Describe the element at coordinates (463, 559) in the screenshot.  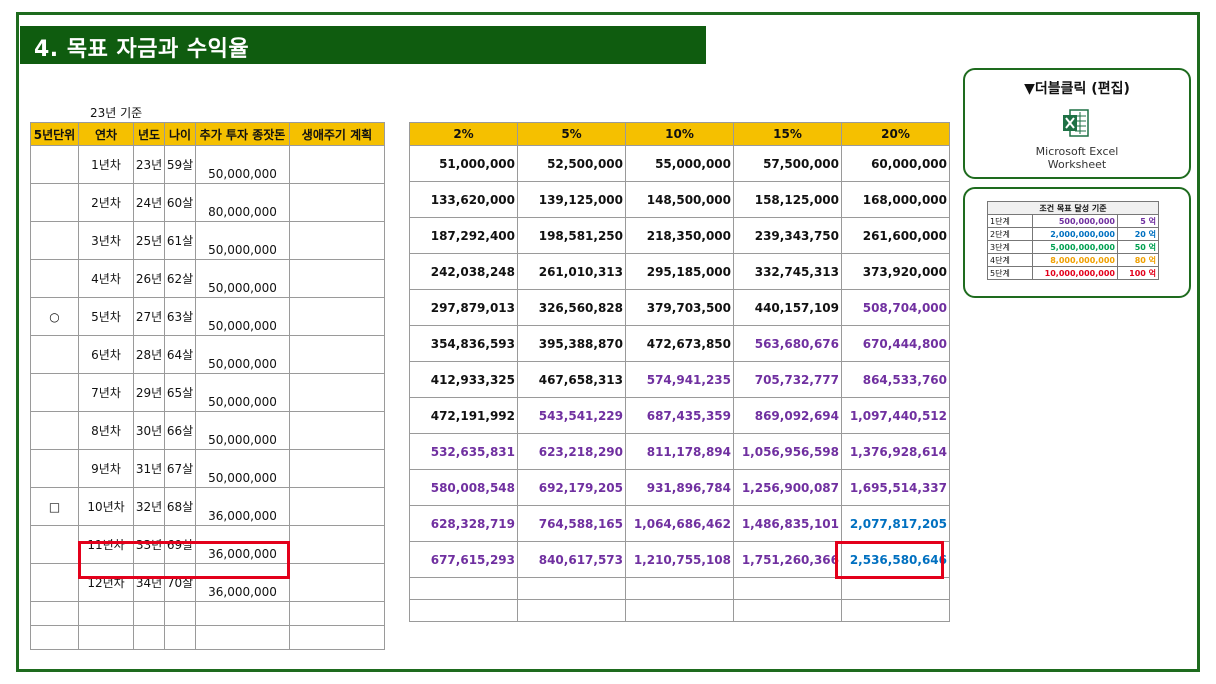
I see `value-cell: 677,615,293` at that location.